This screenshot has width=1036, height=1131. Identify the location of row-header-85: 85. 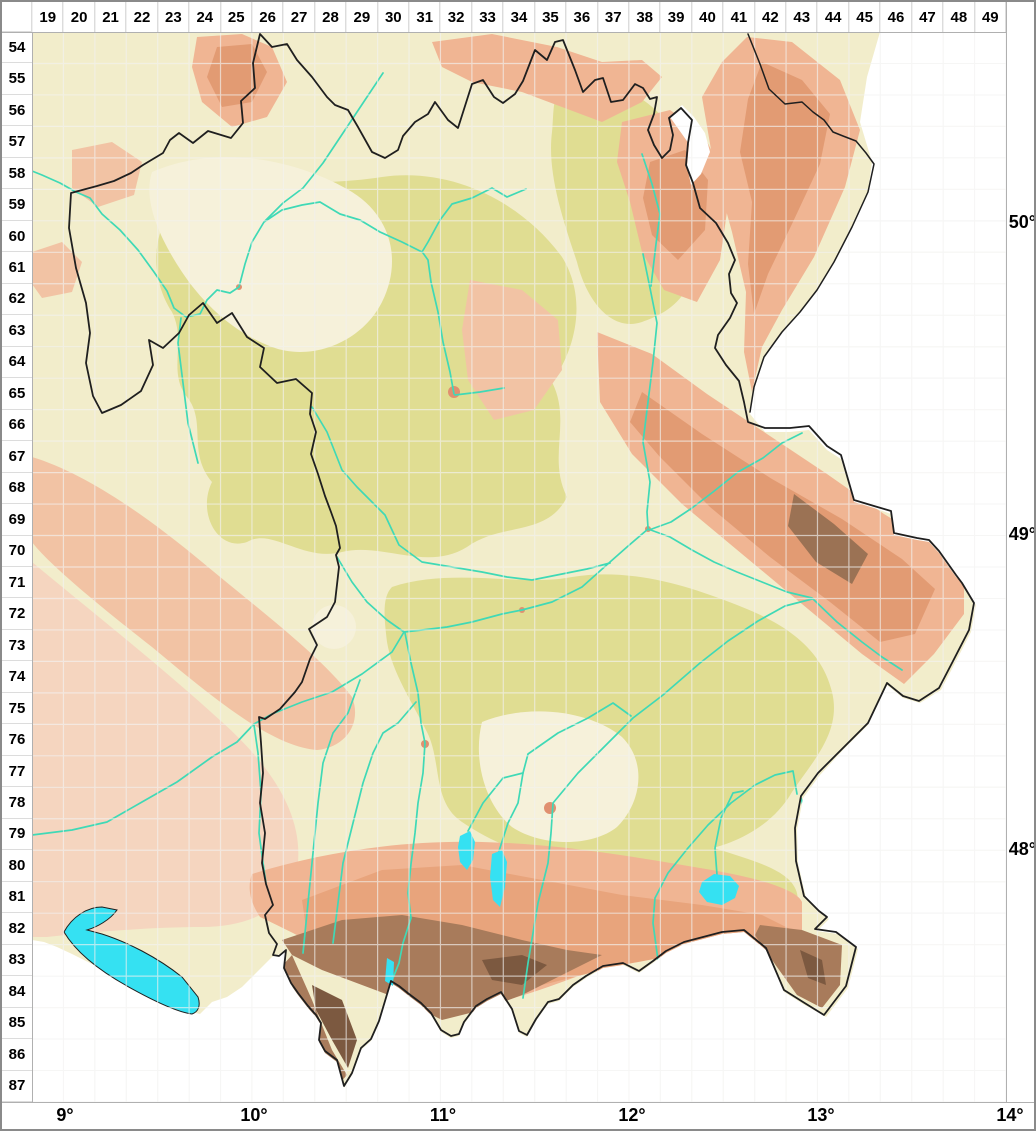
(17, 1023).